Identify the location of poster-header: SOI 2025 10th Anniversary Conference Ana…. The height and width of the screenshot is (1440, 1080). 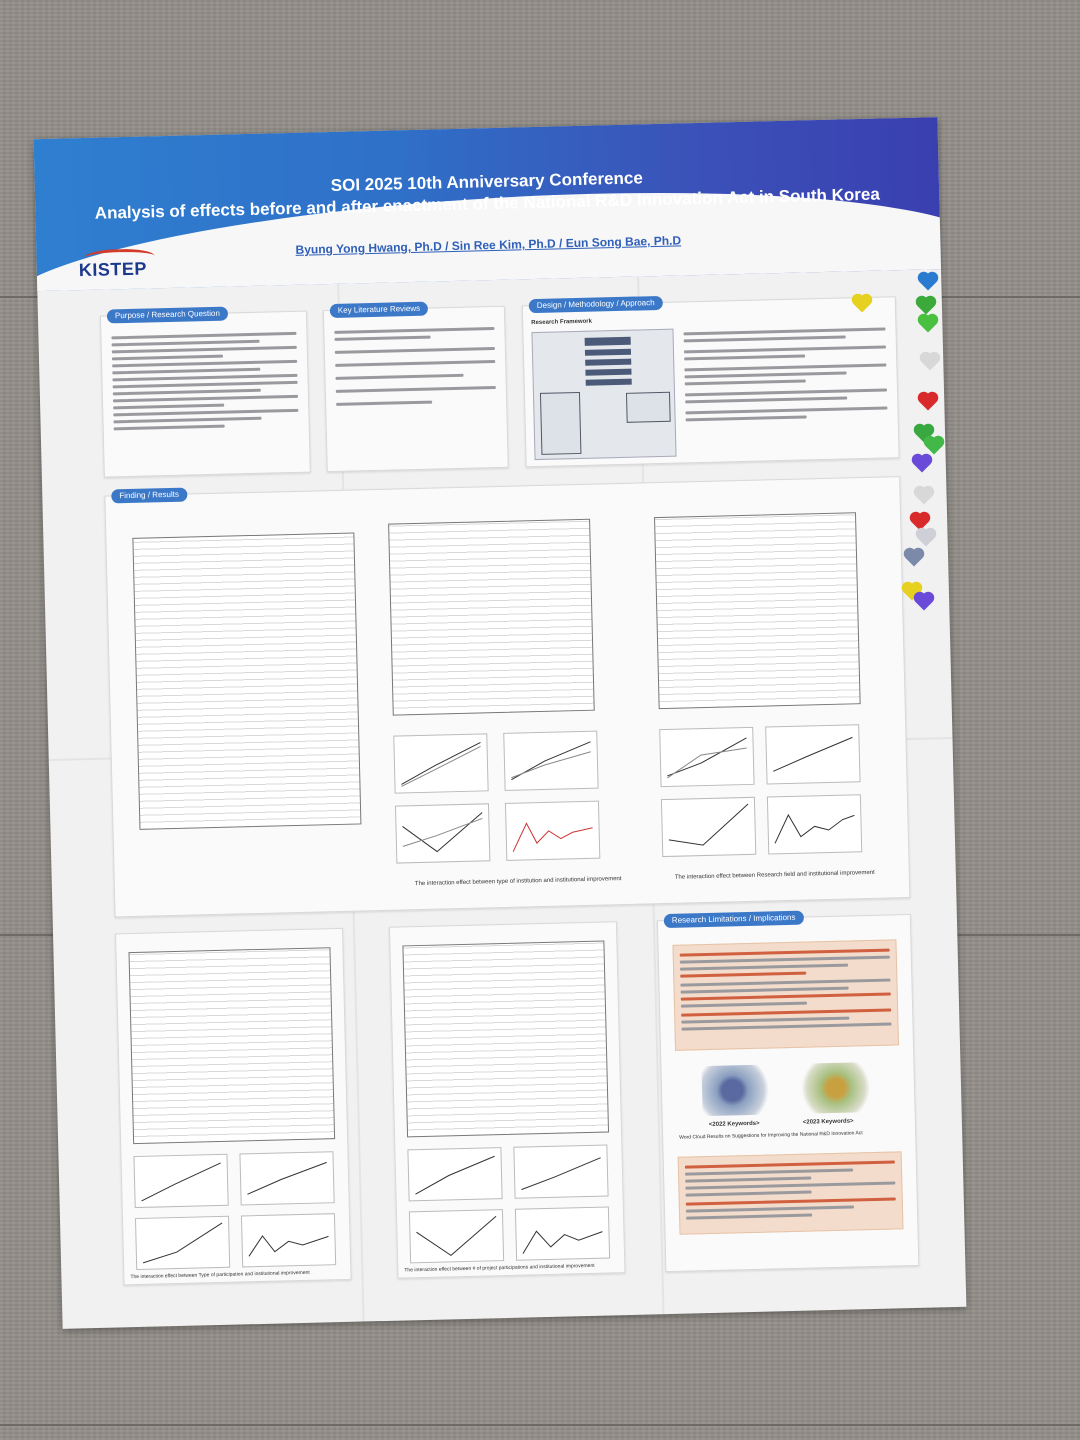
(487, 204).